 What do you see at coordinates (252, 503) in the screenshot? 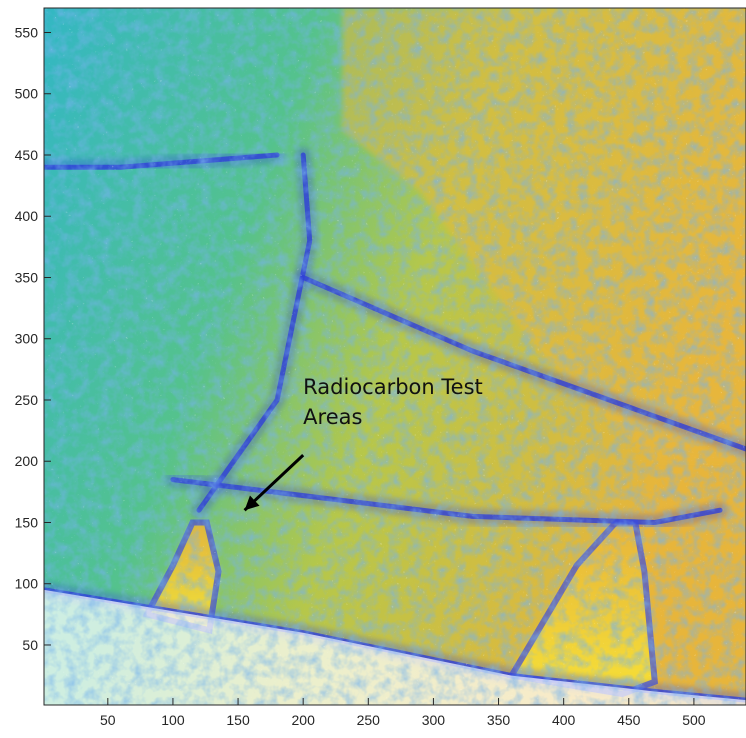
I see `annotation-arrow-head` at bounding box center [252, 503].